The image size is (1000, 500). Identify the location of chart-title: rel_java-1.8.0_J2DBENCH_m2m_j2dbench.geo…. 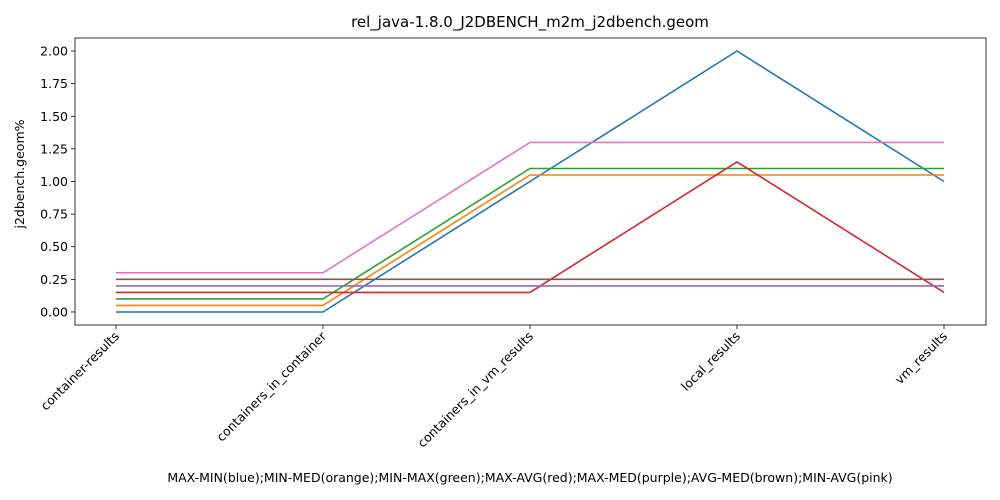
(530, 22).